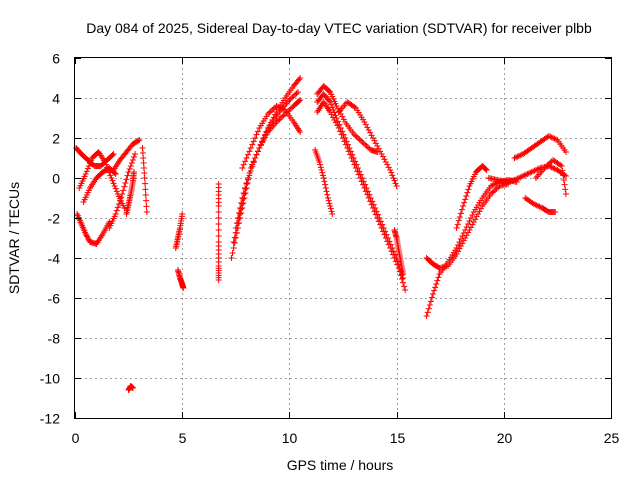 The height and width of the screenshot is (480, 640). I want to click on x-tick-label: 25, so click(612, 438).